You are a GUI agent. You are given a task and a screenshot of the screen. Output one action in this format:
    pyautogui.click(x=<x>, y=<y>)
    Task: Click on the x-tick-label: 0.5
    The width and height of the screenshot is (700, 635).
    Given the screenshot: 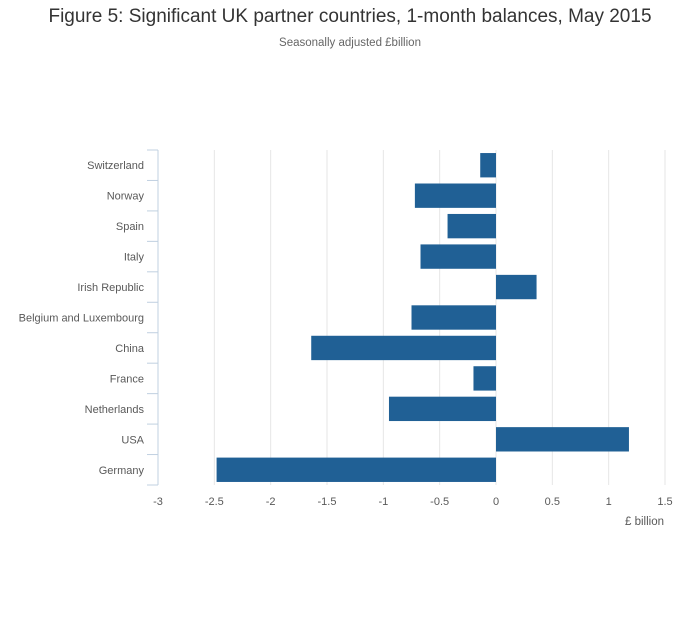 What is the action you would take?
    pyautogui.click(x=552, y=502)
    